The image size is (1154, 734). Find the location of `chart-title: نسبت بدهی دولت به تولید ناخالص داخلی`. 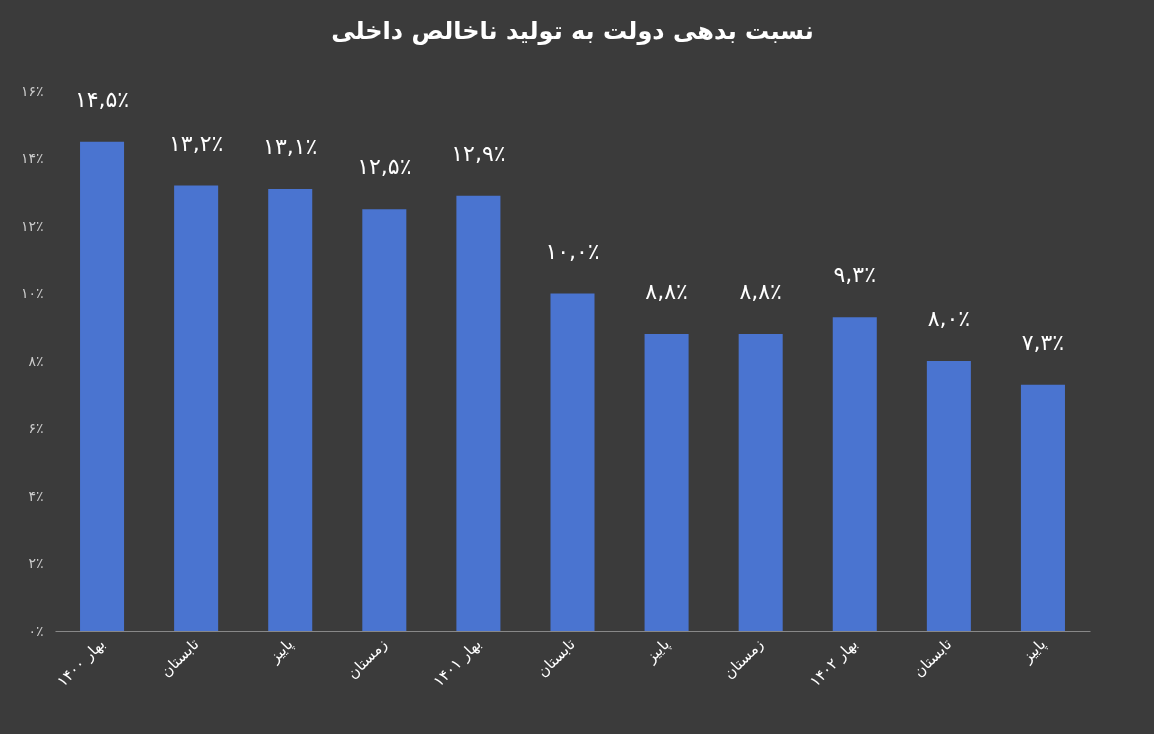

chart-title: نسبت بدهی دولت به تولید ناخالص داخلی is located at coordinates (572, 31).